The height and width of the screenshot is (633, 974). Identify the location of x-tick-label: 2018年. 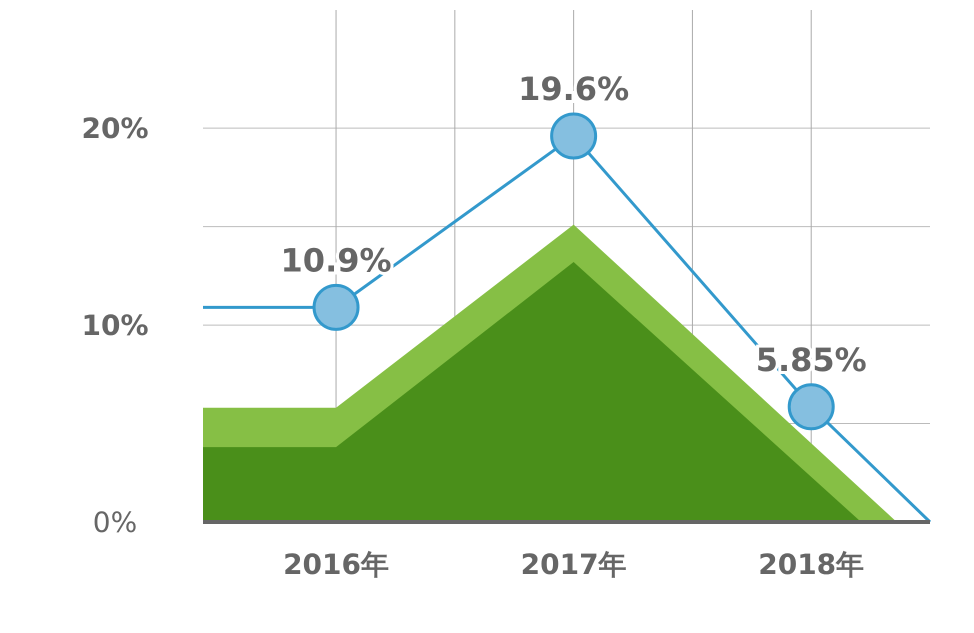
(811, 564).